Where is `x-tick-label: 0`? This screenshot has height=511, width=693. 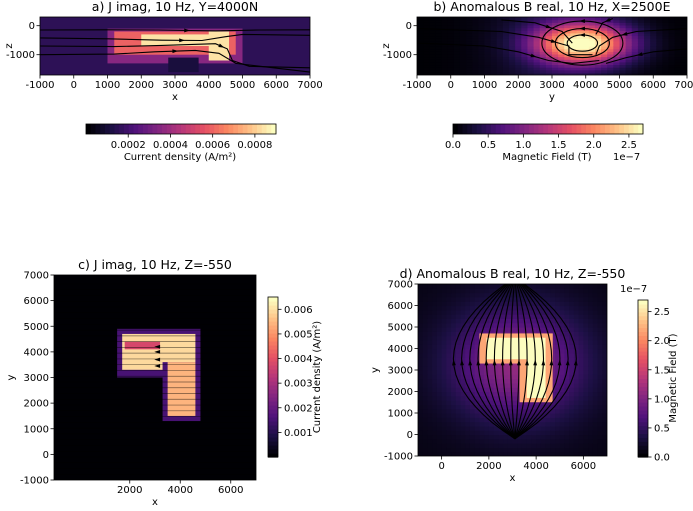 x-tick-label: 0 is located at coordinates (74, 85).